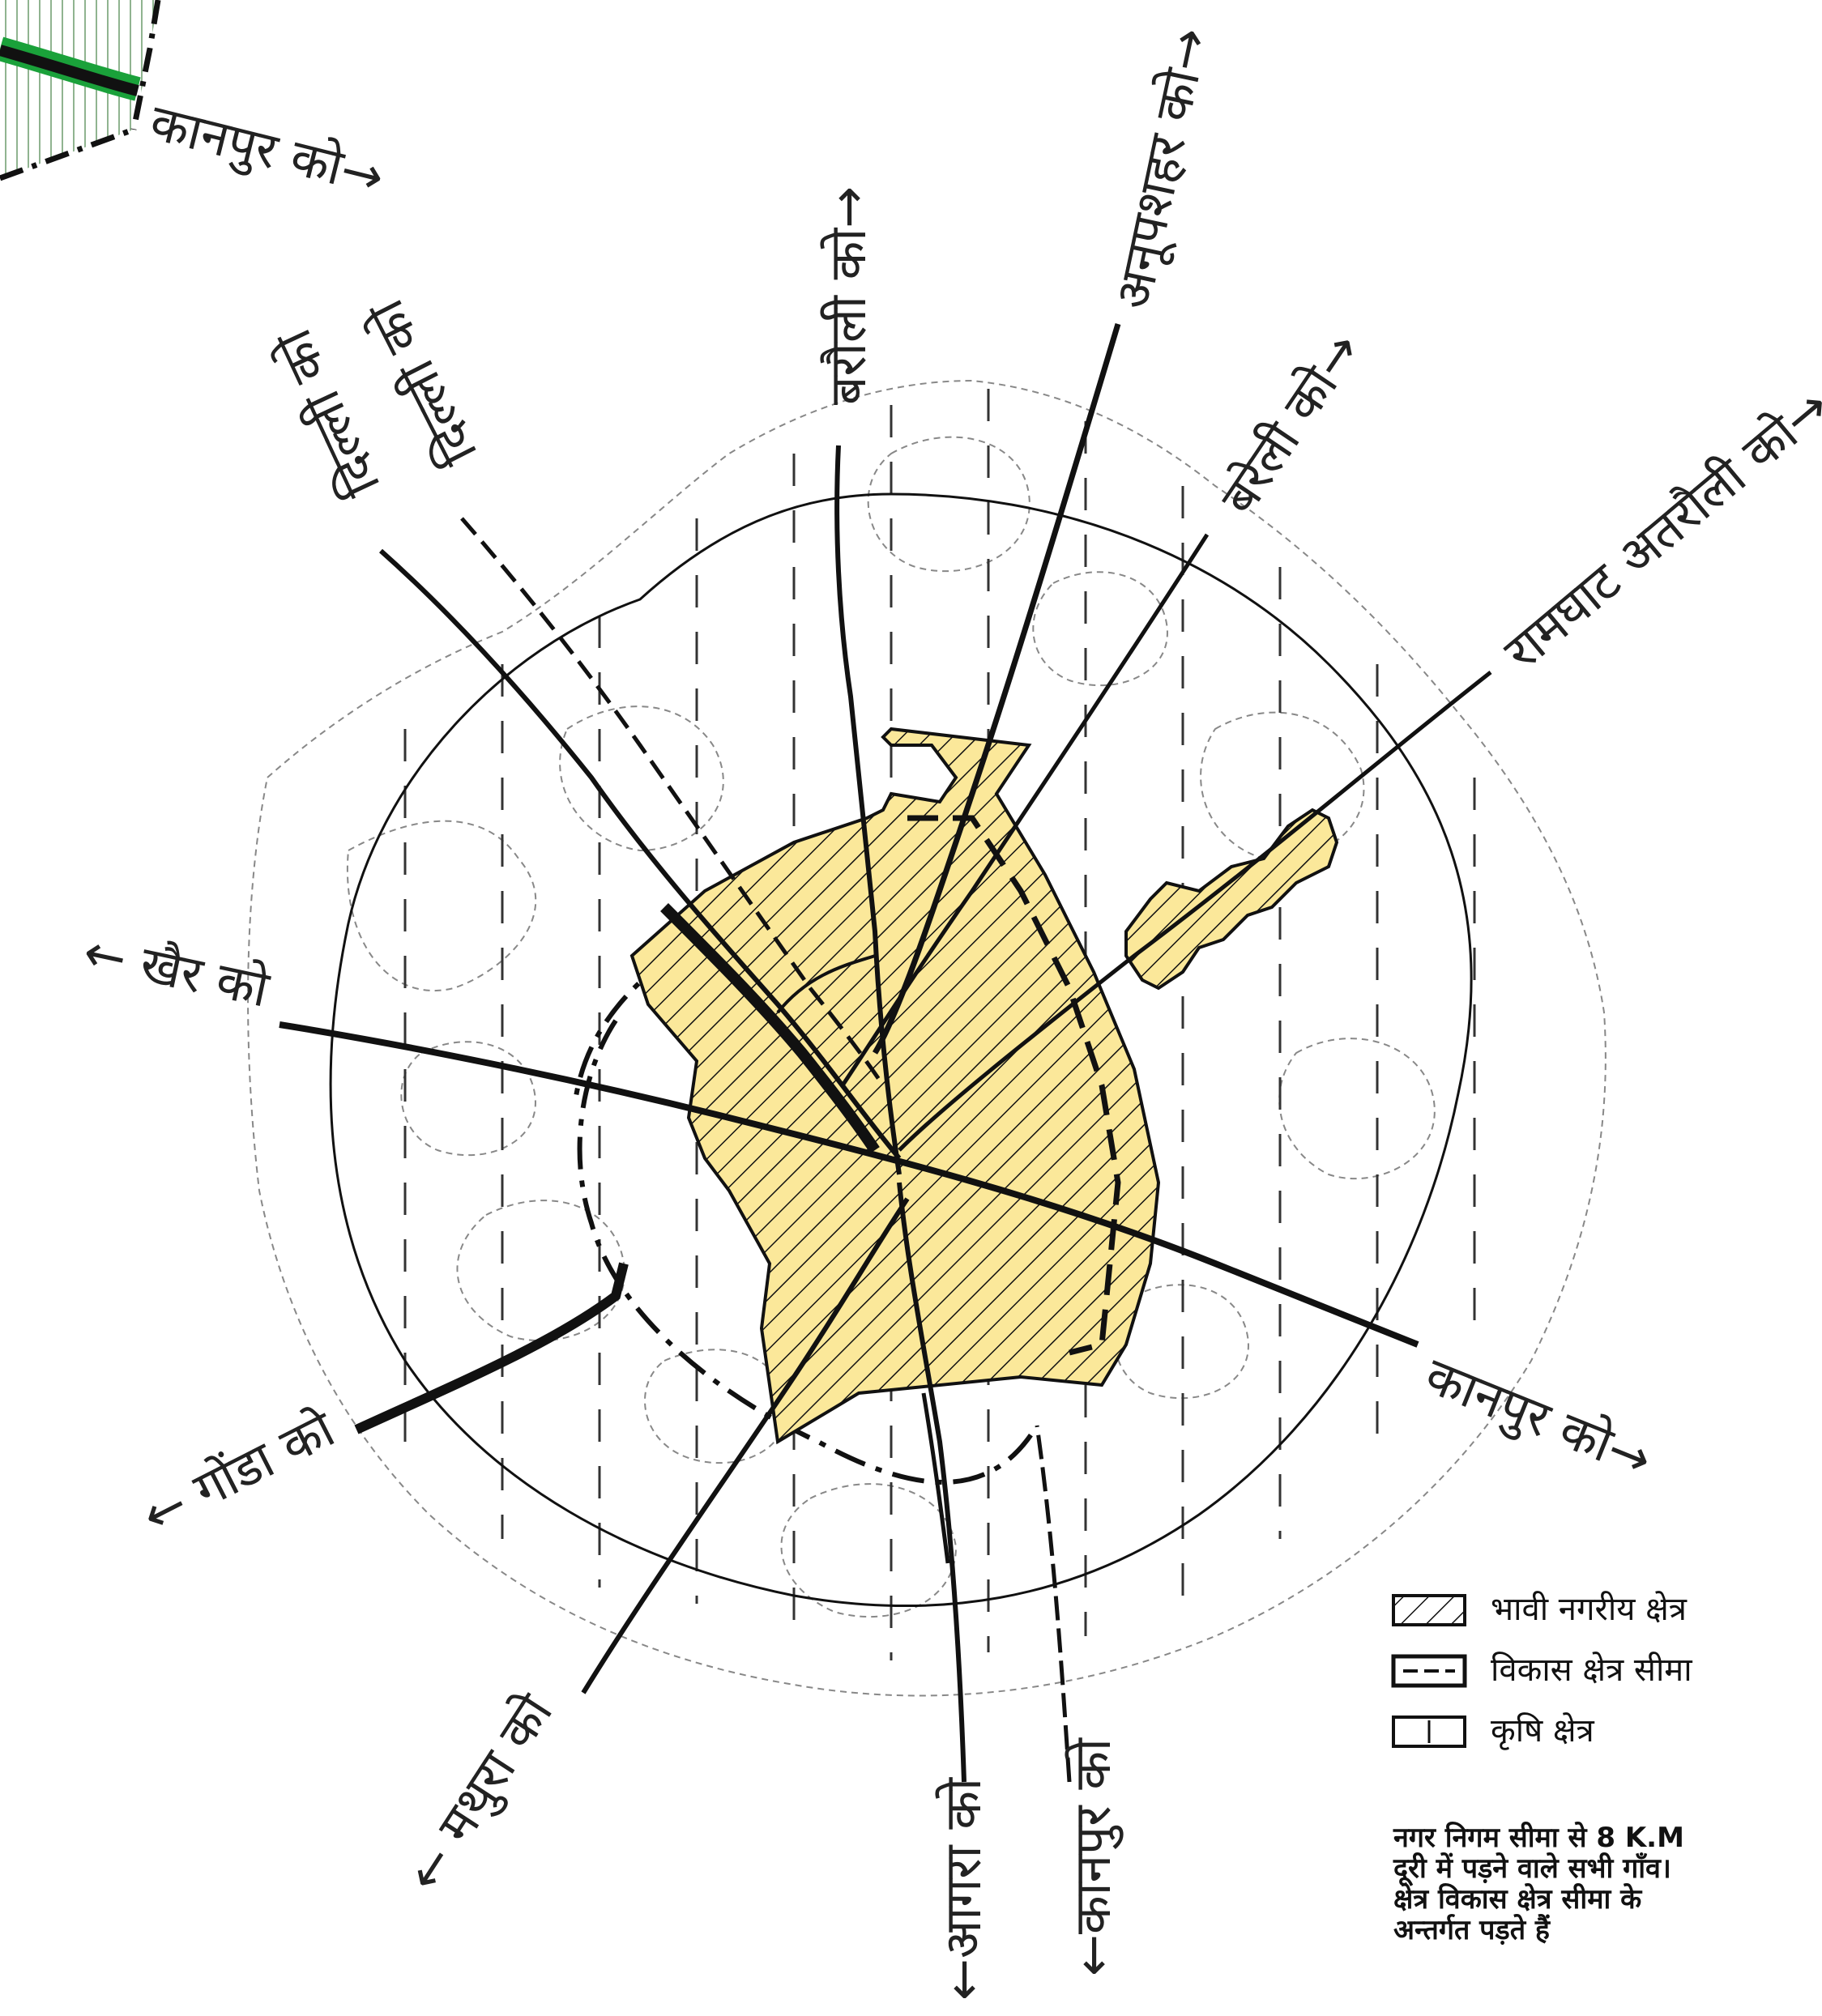  What do you see at coordinates (1025, 810) in the screenshot?
I see `road-bareli` at bounding box center [1025, 810].